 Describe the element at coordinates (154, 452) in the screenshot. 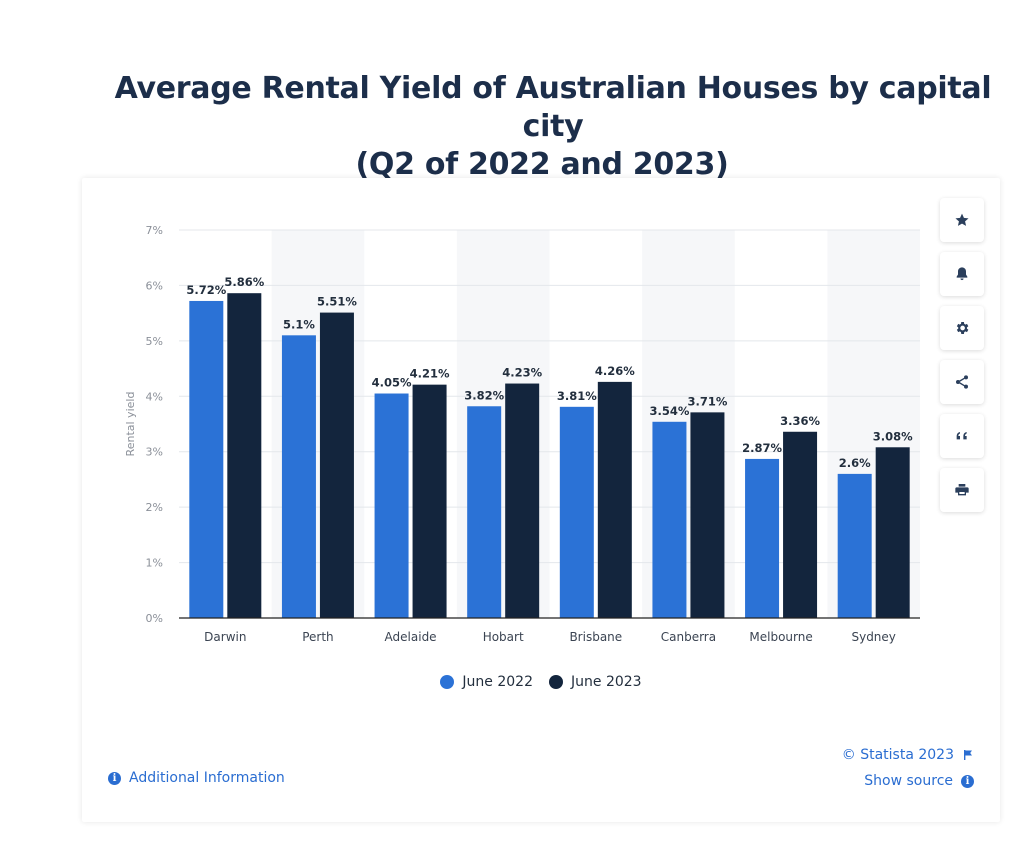

I see `y-tick-label: 3%` at that location.